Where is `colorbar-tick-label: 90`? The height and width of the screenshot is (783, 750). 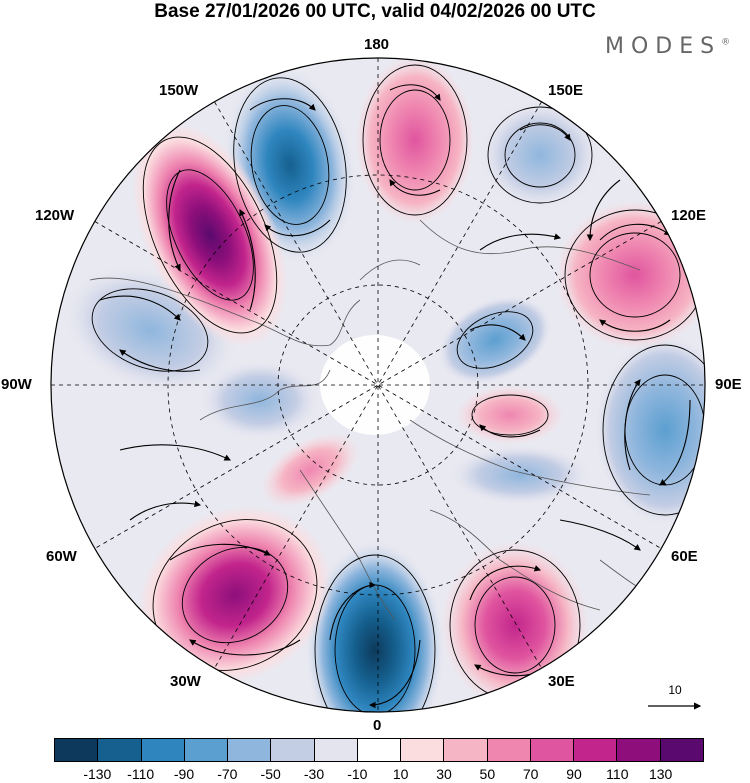 colorbar-tick-label: 90 is located at coordinates (574, 774).